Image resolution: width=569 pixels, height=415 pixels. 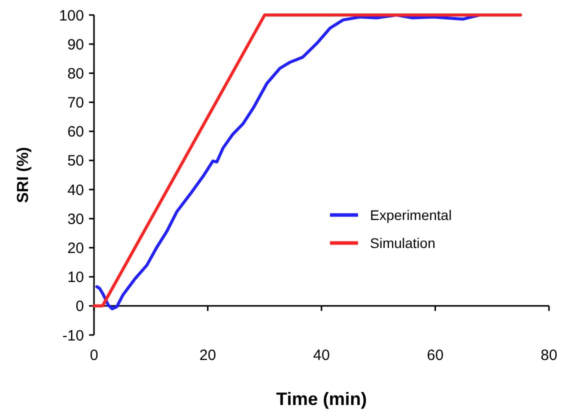 I want to click on x-tick-label: 60, so click(x=435, y=355).